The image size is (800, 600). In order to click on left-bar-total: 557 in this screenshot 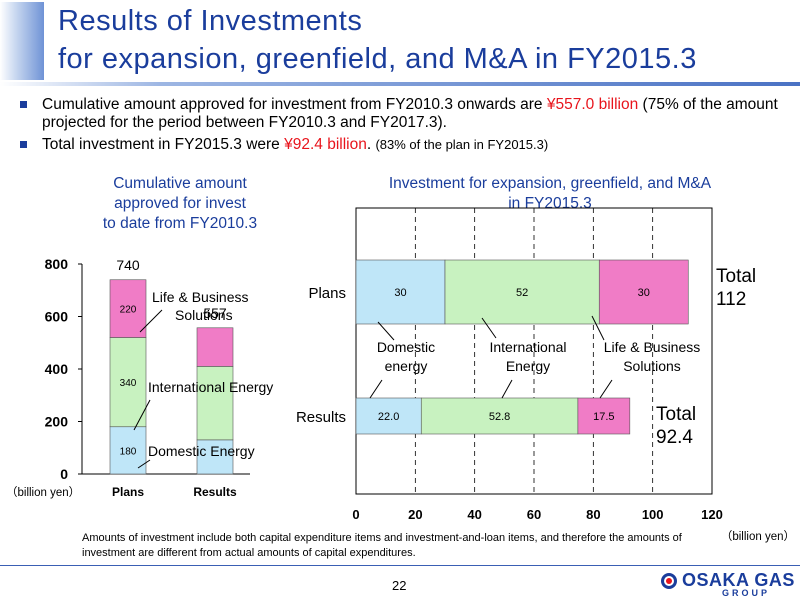, I will do `click(215, 313)`.